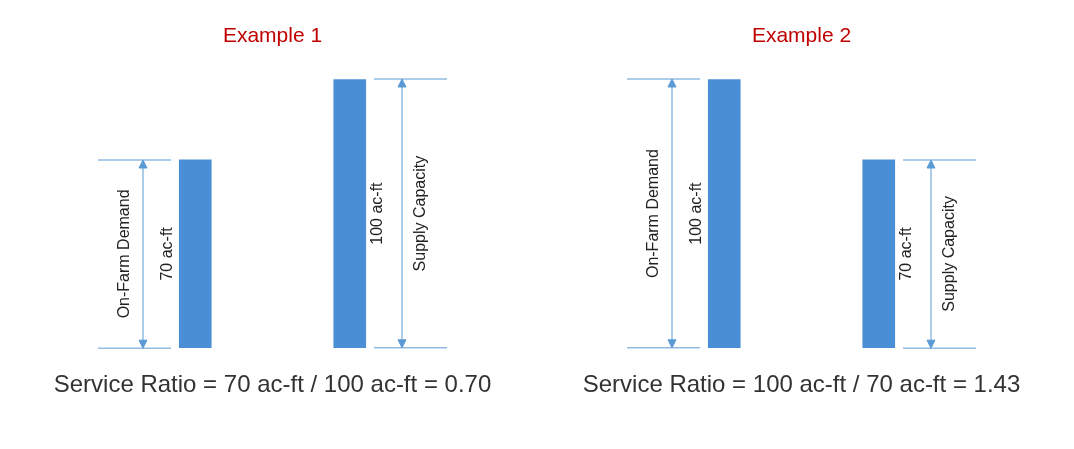 This screenshot has height=449, width=1074. What do you see at coordinates (272, 35) in the screenshot?
I see `chart-title: Example 1` at bounding box center [272, 35].